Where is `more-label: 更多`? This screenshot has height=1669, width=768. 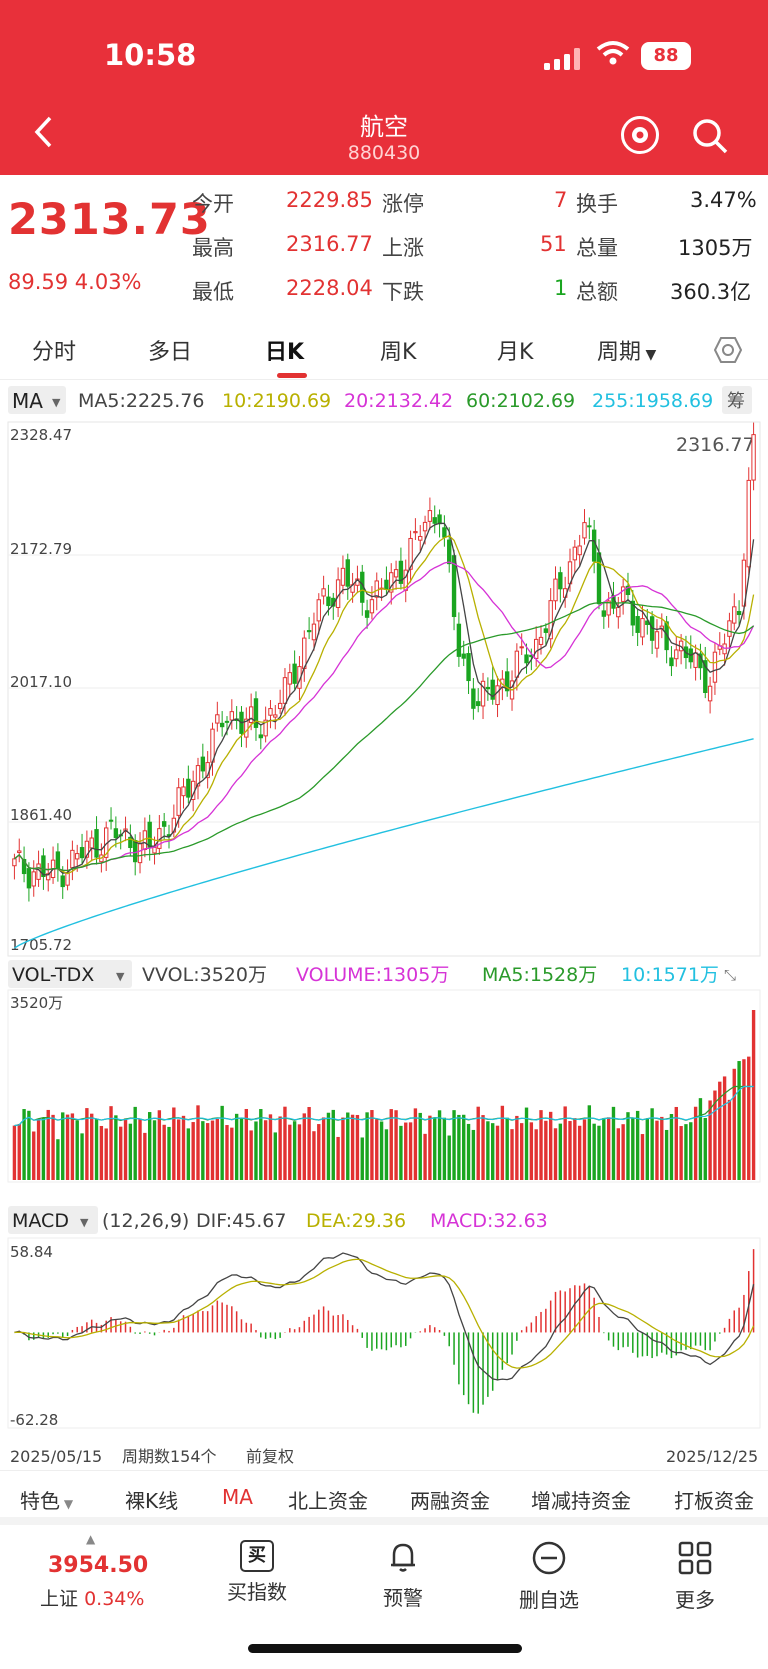
more-label: 更多 is located at coordinates (695, 1600).